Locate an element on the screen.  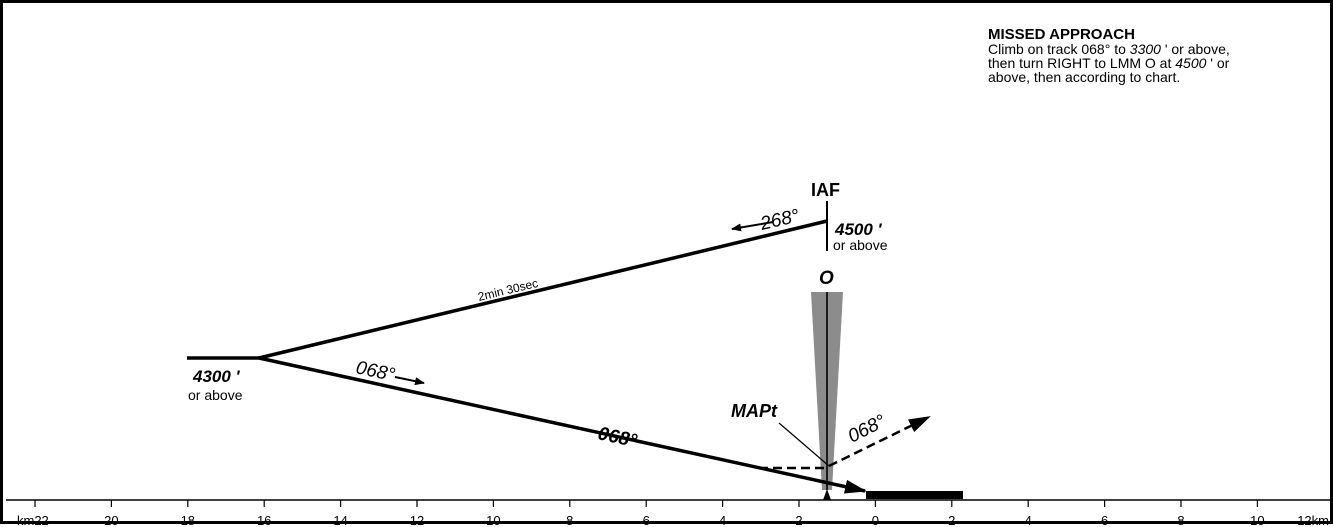
scale-label: 16 is located at coordinates (264, 520).